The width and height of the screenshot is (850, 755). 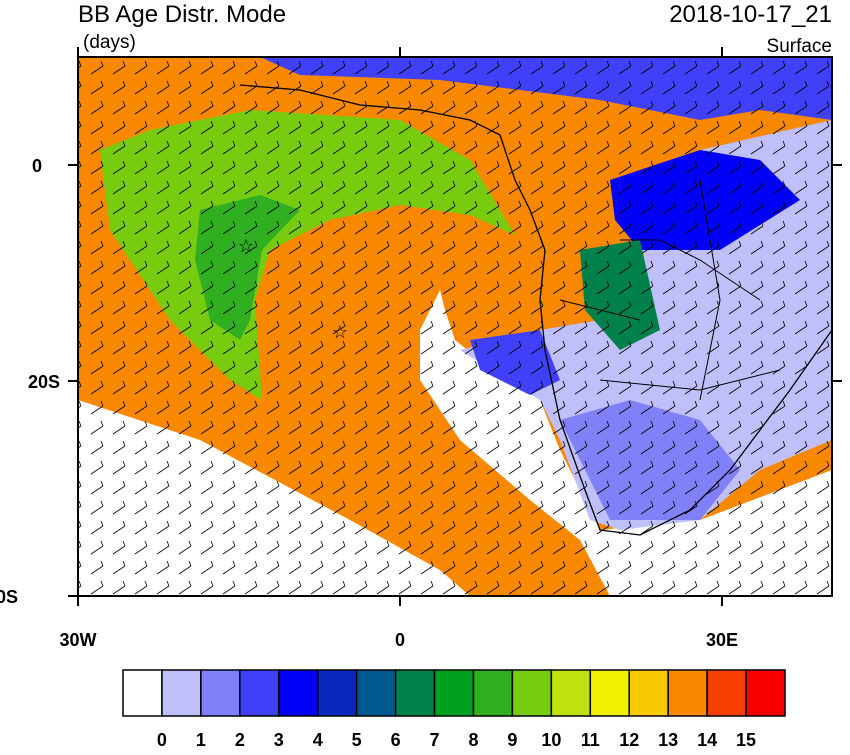 I want to click on colorbar-label: 1, so click(x=201, y=740).